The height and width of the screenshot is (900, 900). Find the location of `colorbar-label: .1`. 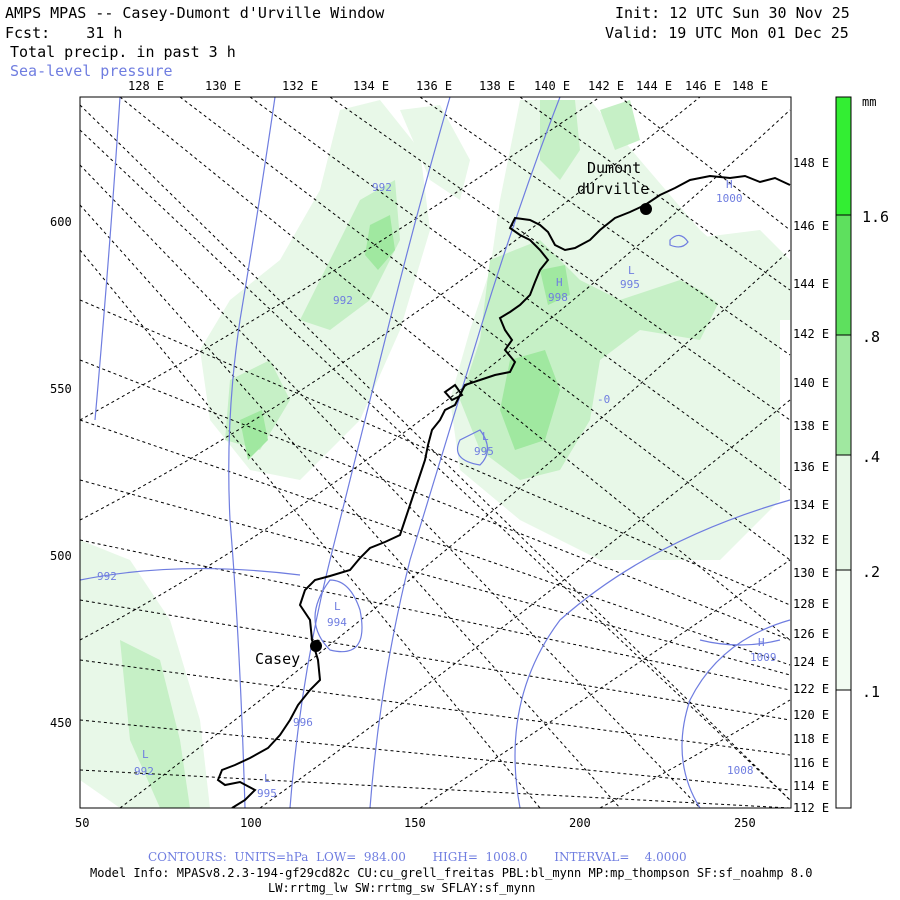

colorbar-label: .1 is located at coordinates (871, 692).